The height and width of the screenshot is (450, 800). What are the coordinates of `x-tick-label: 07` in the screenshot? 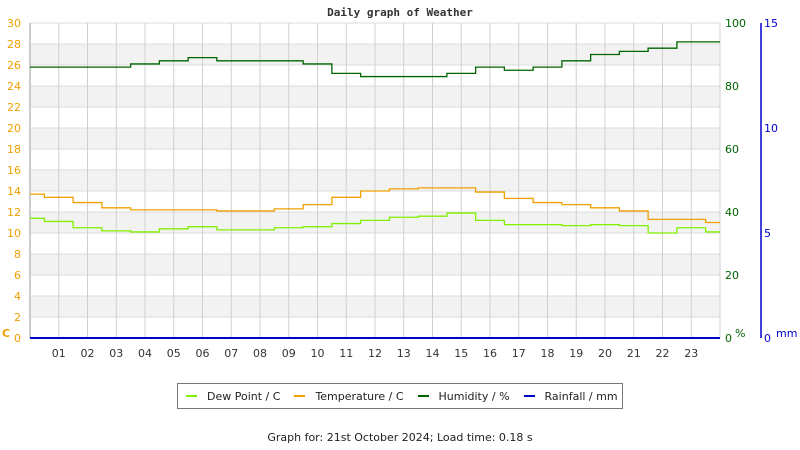 It's located at (231, 353).